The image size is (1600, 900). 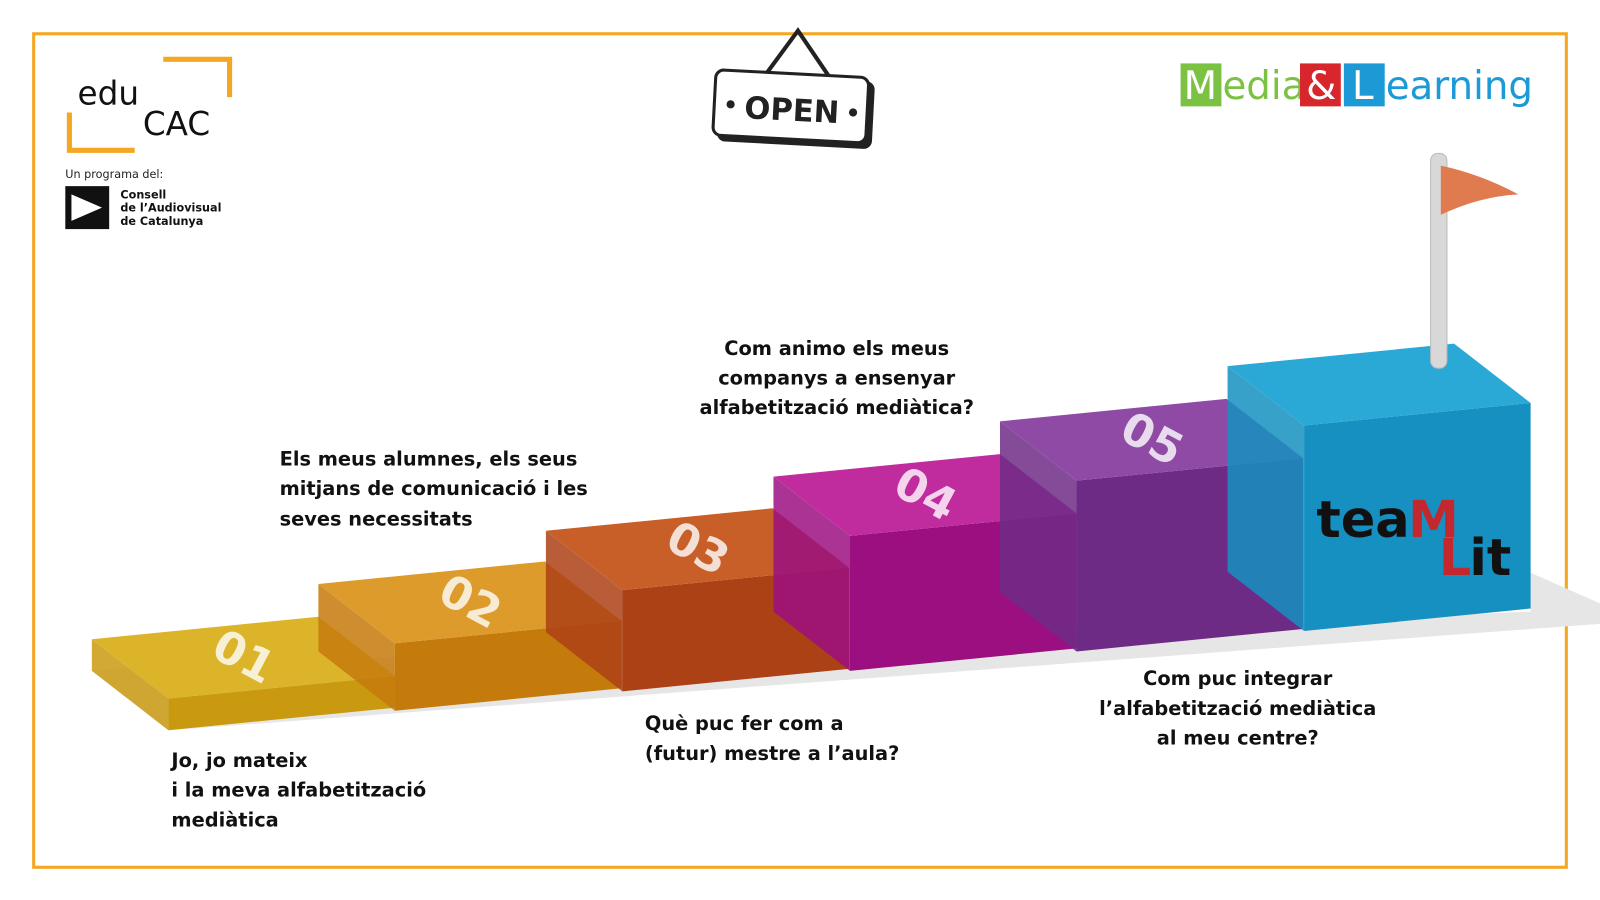 I want to click on flag-cloth, so click(x=1479, y=190).